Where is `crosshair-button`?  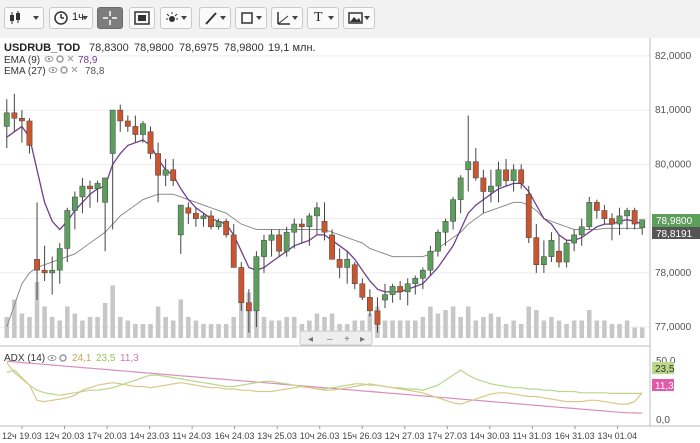 crosshair-button is located at coordinates (110, 18).